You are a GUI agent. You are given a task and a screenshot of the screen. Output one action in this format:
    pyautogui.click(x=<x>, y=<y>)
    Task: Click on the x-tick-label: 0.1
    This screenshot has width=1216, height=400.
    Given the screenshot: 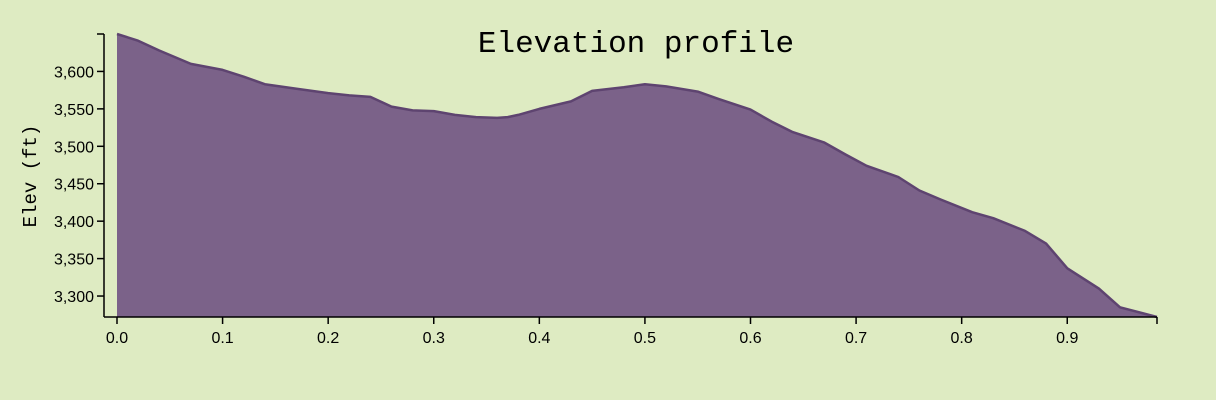 What is the action you would take?
    pyautogui.click(x=222, y=338)
    